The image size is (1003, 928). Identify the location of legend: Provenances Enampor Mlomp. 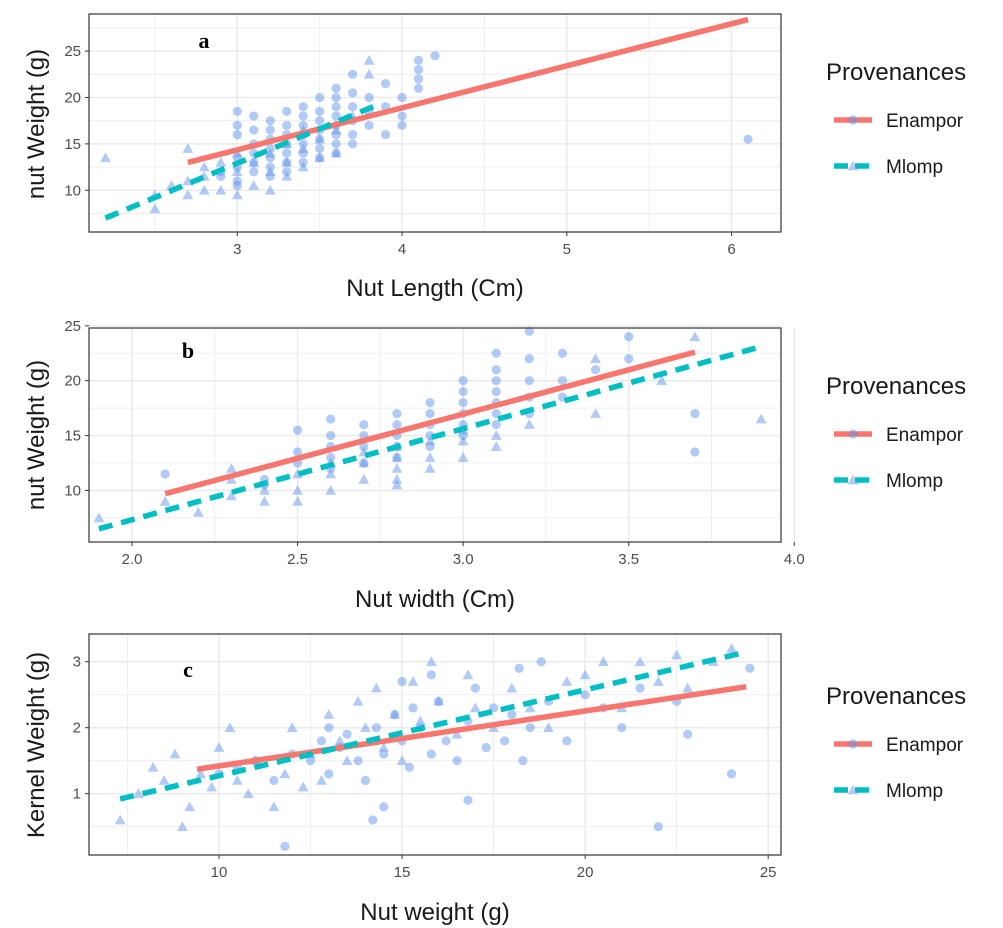
(896, 118).